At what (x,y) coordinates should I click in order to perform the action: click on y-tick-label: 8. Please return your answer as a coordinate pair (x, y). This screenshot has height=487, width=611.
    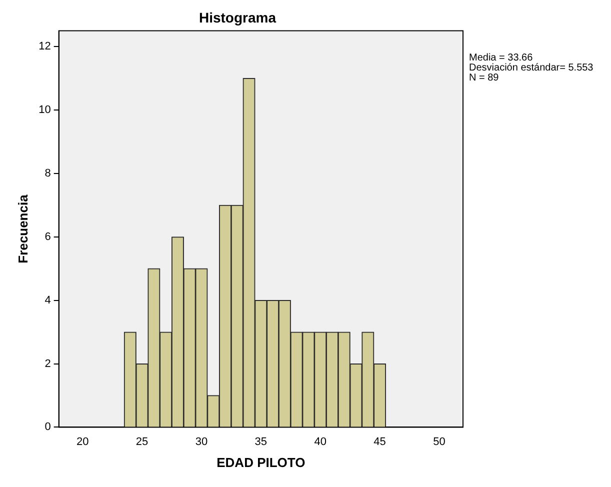
    Looking at the image, I should click on (47, 174).